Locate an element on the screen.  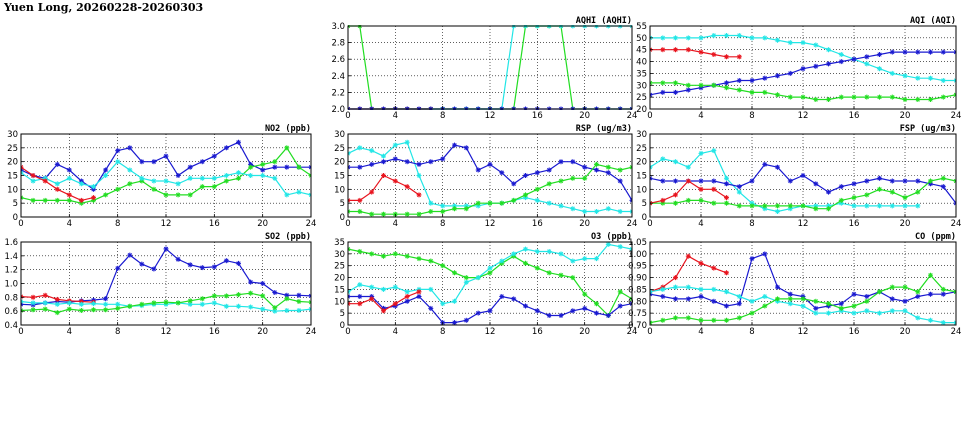
x-tick-label: 4 is located at coordinates (700, 332).